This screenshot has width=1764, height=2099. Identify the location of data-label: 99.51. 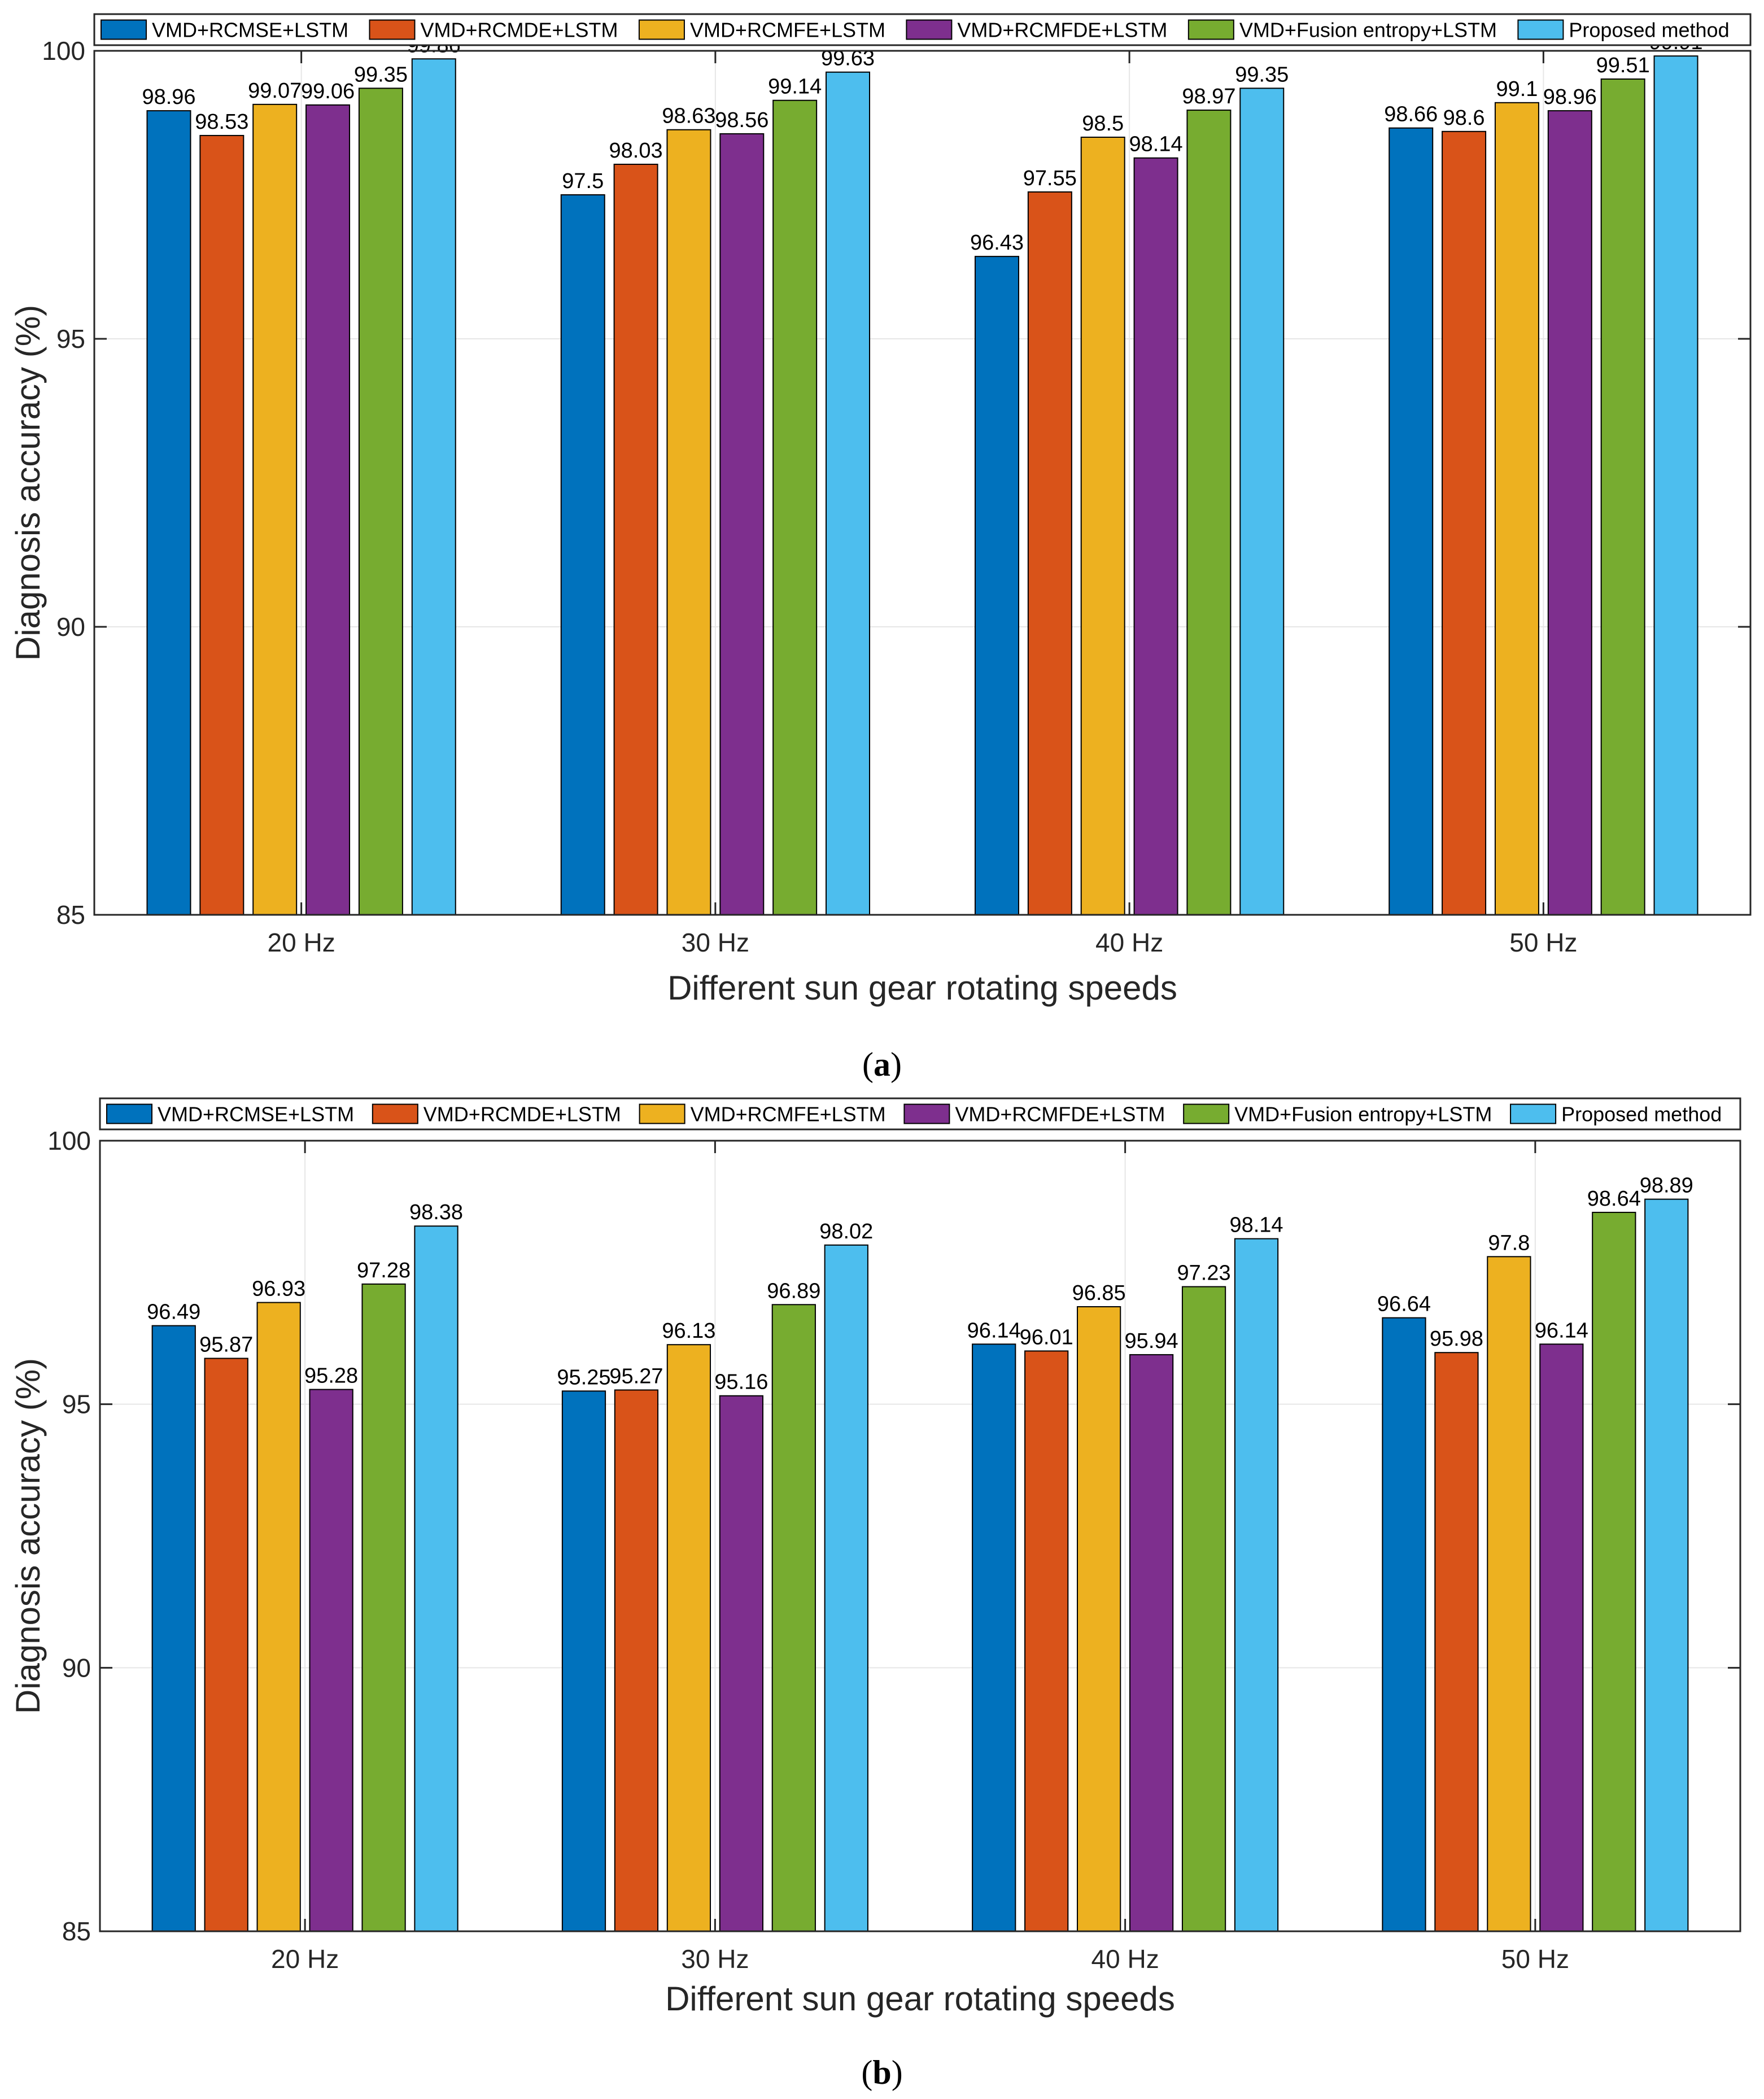
(1623, 66).